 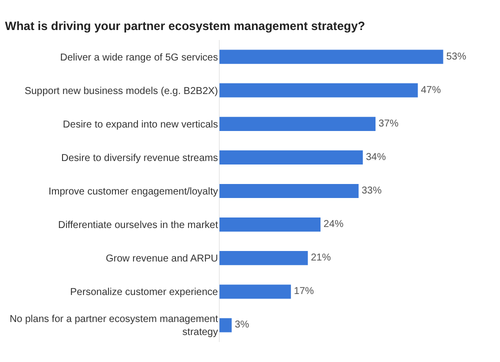 I want to click on y-tick-label: Deliver a wide range of 5G services, so click(x=139, y=58).